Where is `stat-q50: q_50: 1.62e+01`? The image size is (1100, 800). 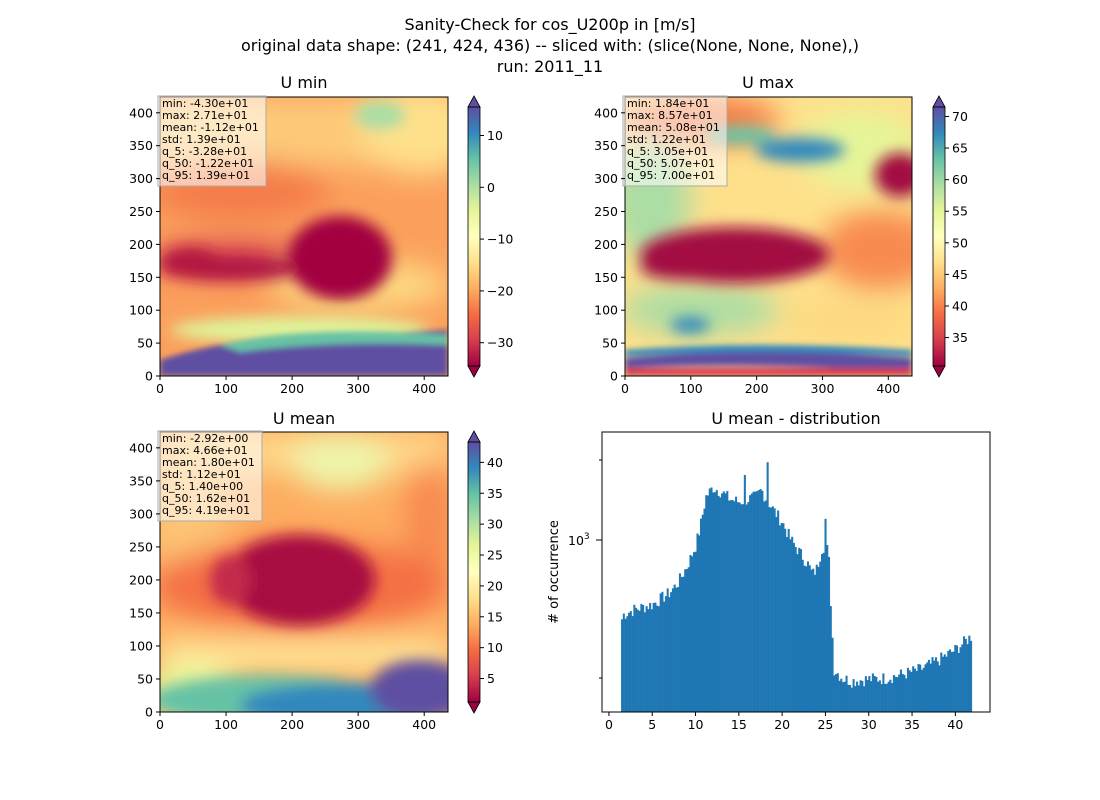
stat-q50: q_50: 1.62e+01 is located at coordinates (206, 498).